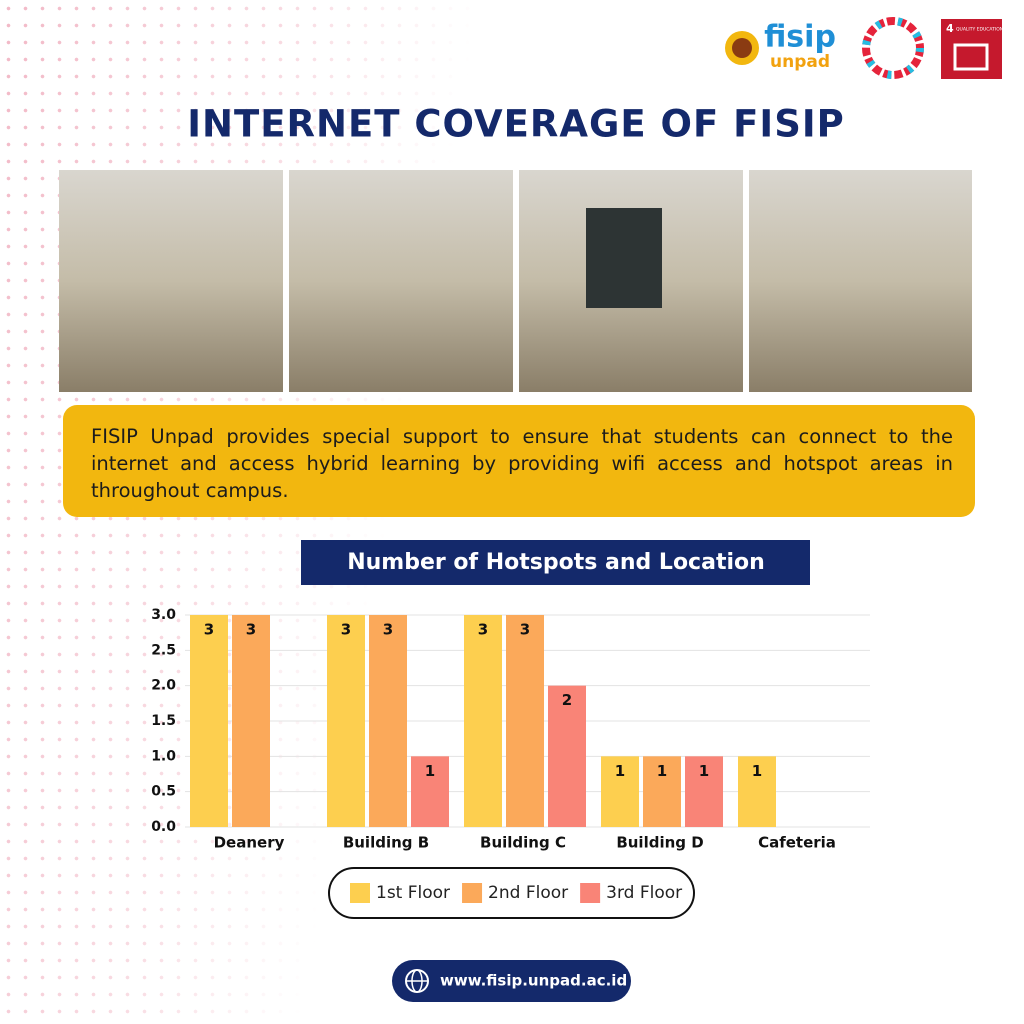 The height and width of the screenshot is (1024, 1024). Describe the element at coordinates (971, 57) in the screenshot. I see `sdg-icon` at that location.